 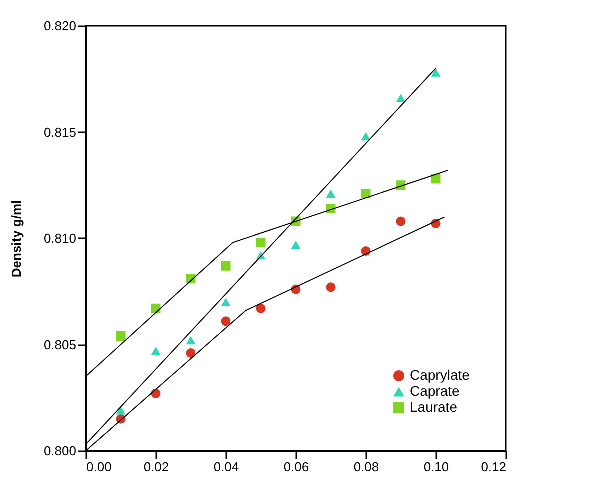 I want to click on y-tick-label: 0.810, so click(x=60, y=238).